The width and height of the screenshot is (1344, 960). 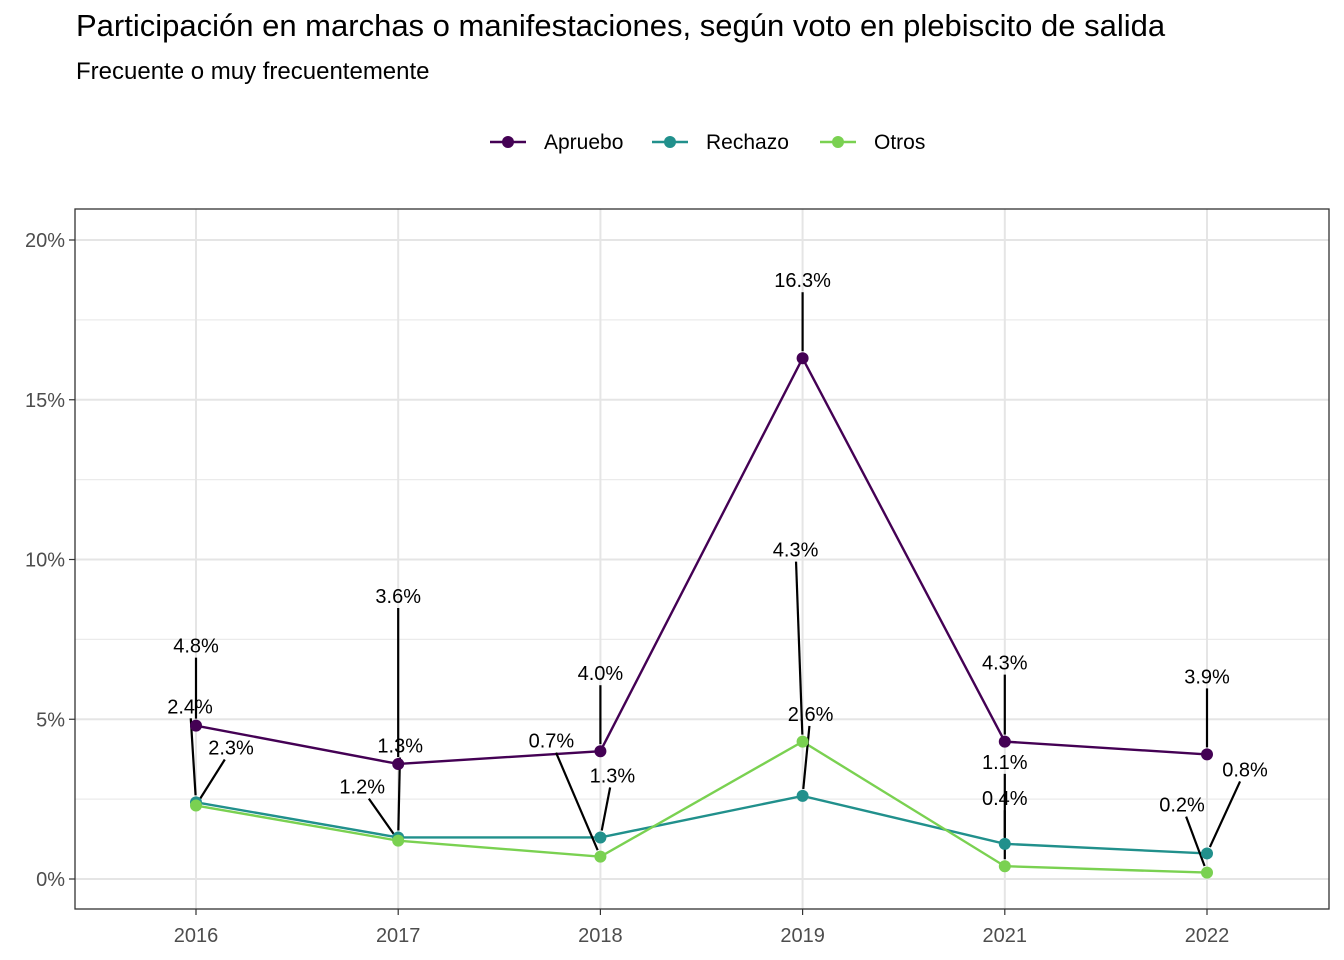 I want to click on data-label-otros: 4.3%, so click(x=796, y=551).